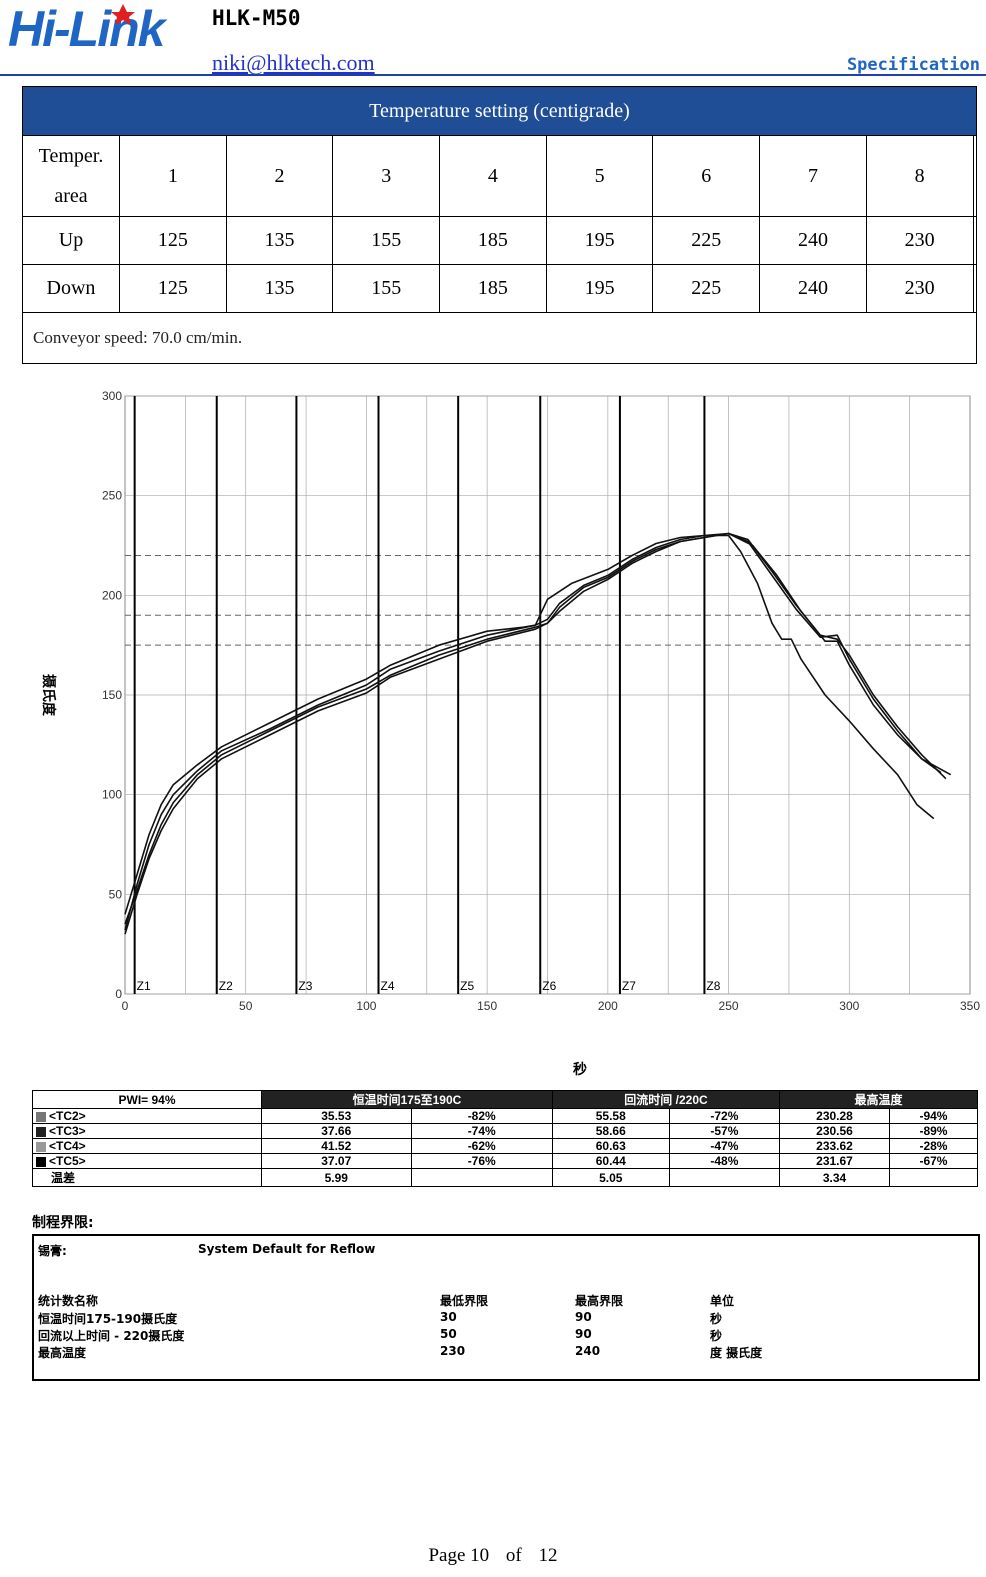 The image size is (986, 1577). I want to click on limit-low: 230, so click(453, 1351).